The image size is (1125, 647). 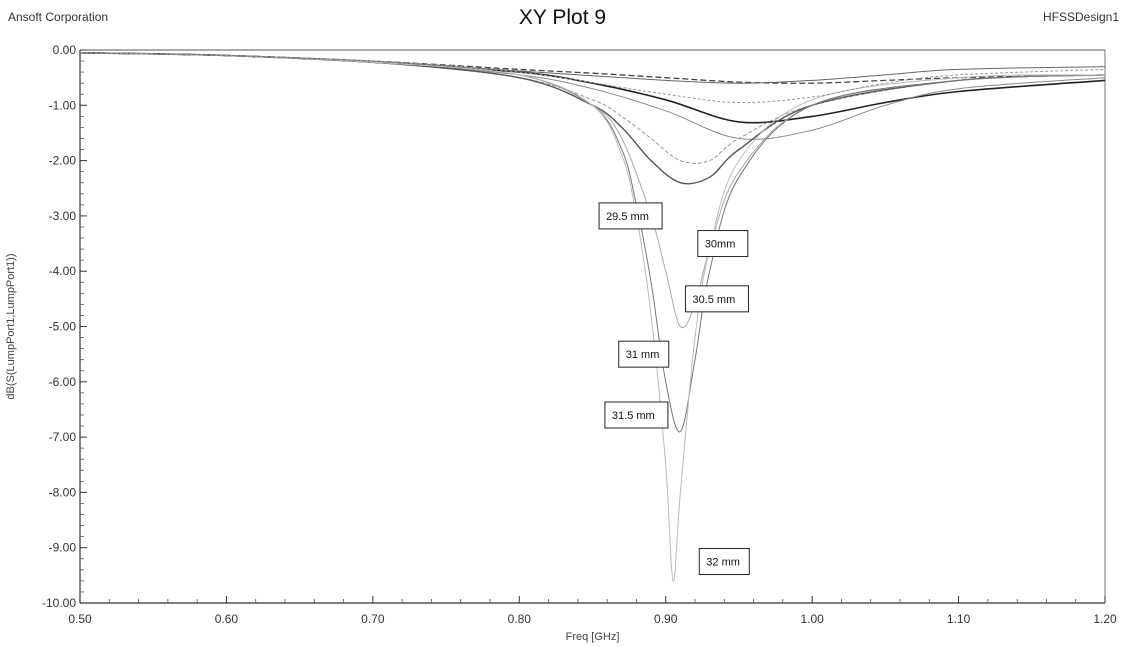 What do you see at coordinates (1105, 619) in the screenshot?
I see `x-tick-label: 1.20` at bounding box center [1105, 619].